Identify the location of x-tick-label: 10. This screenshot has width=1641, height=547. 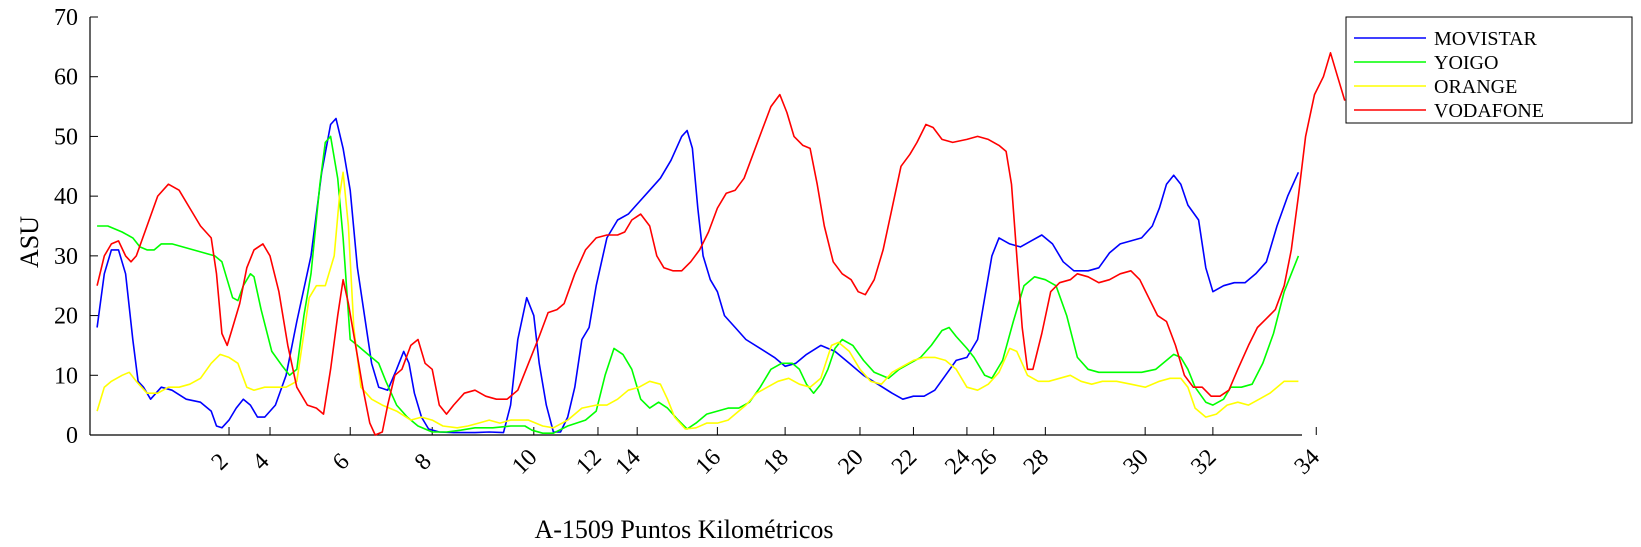
(524, 461).